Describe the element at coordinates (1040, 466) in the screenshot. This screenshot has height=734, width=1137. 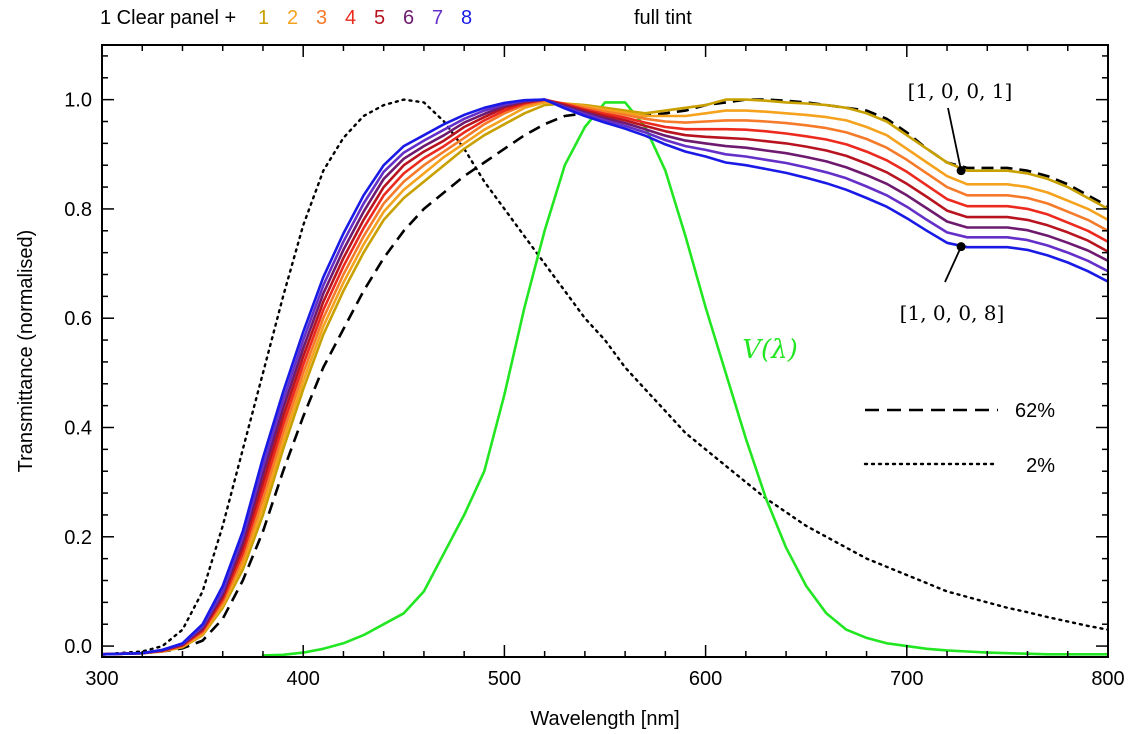
I see `legend-label-2pct: 2%` at that location.